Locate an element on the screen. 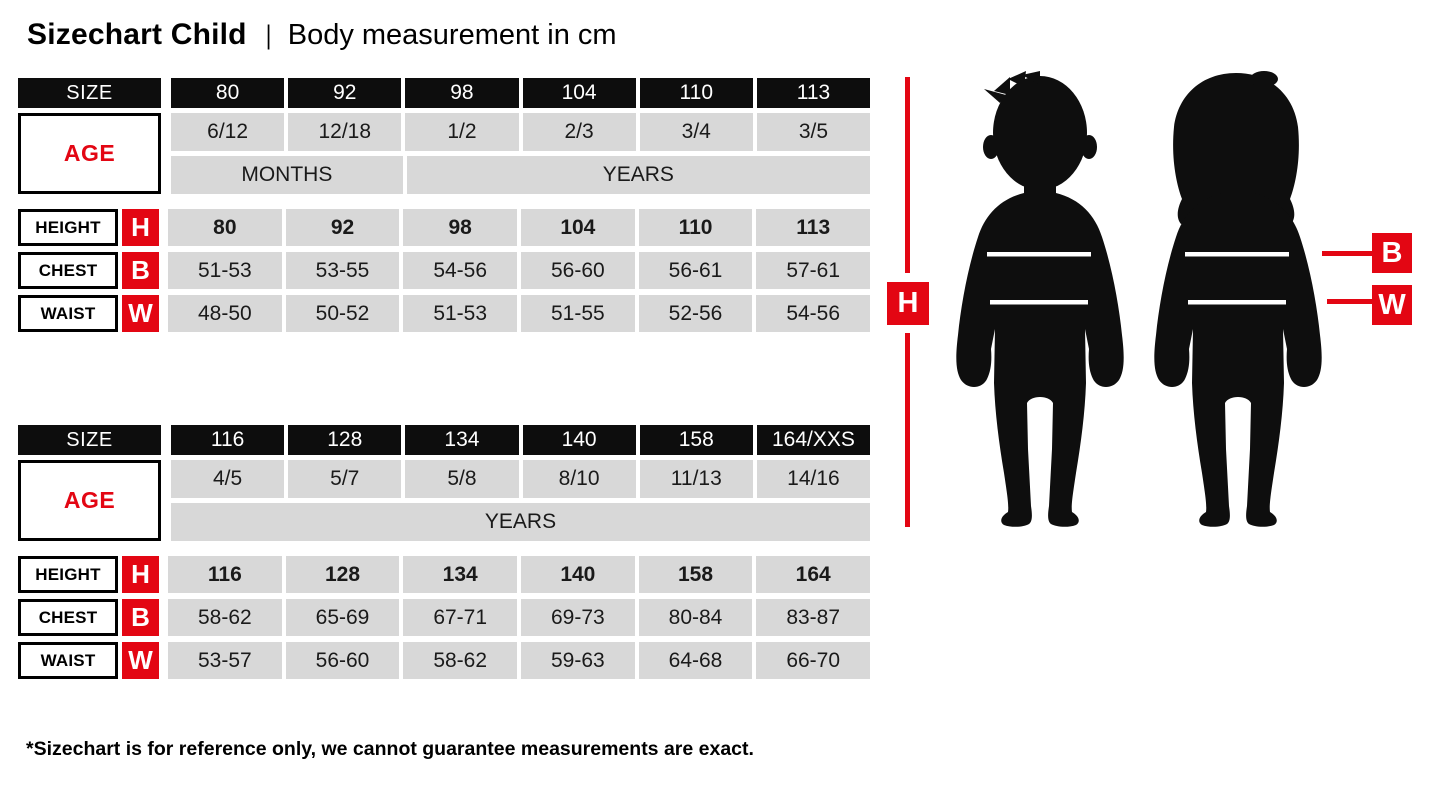  age-values-row: 6/12 12/18 1/2 2/3 3/4 3/5 is located at coordinates (521, 132).